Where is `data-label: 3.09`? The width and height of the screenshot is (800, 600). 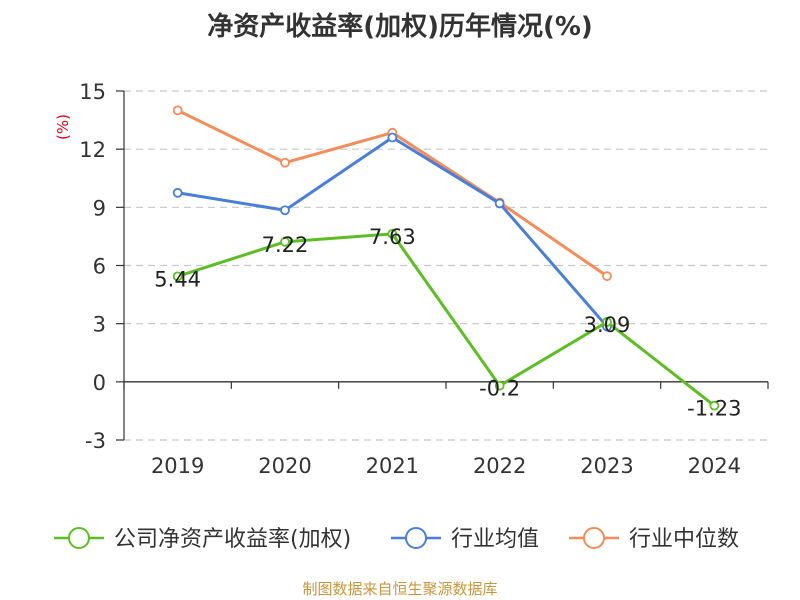
data-label: 3.09 is located at coordinates (607, 325).